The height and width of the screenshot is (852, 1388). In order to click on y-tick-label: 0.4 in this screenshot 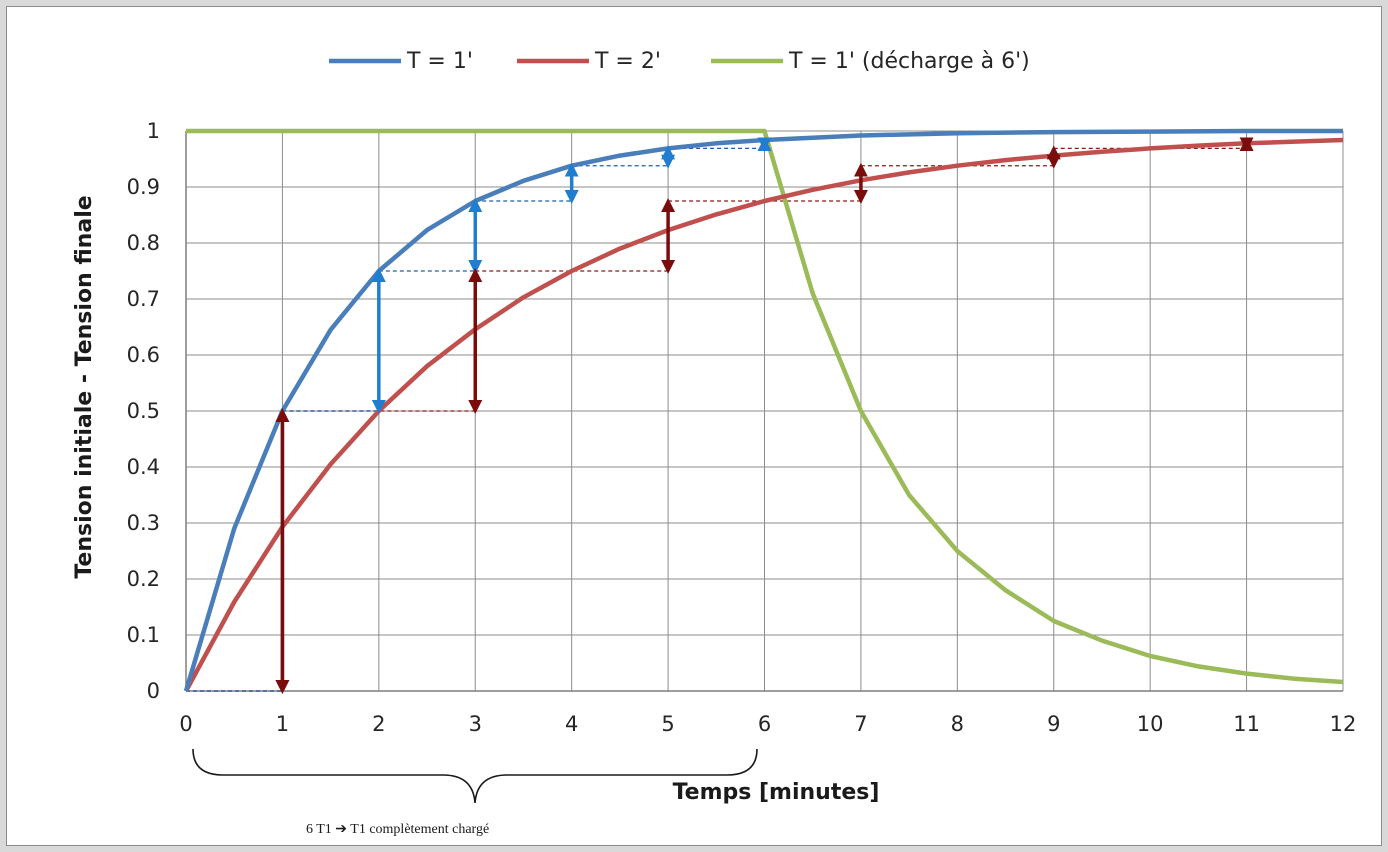, I will do `click(143, 467)`.